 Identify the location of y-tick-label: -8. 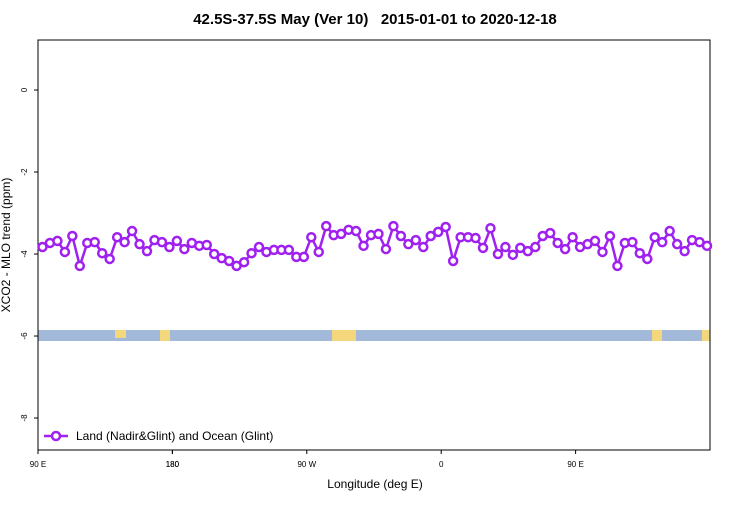
(24, 418).